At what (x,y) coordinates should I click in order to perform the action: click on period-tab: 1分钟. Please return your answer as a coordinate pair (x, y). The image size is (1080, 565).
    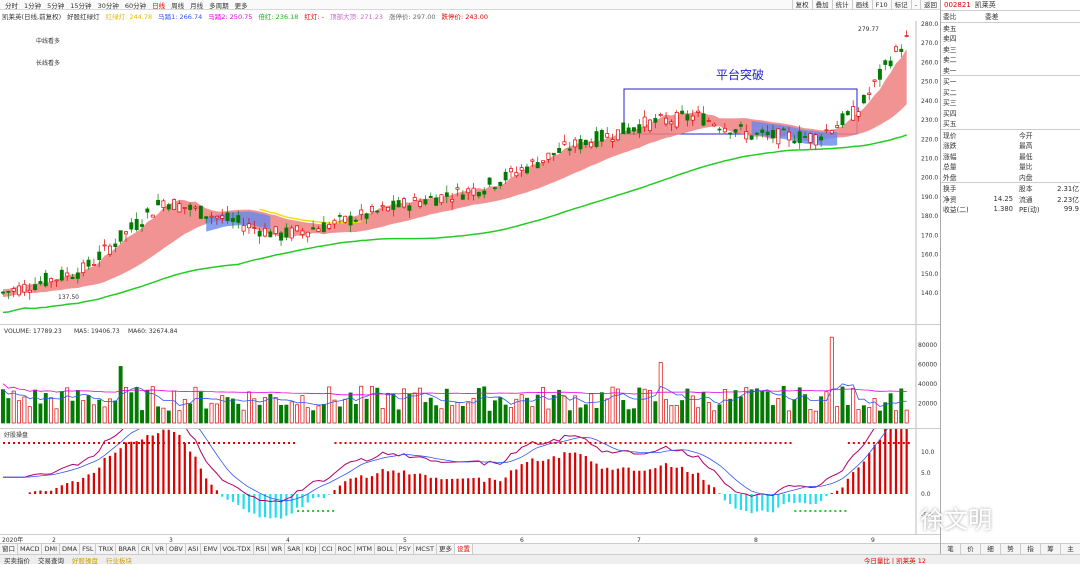
    Looking at the image, I should click on (33, 5).